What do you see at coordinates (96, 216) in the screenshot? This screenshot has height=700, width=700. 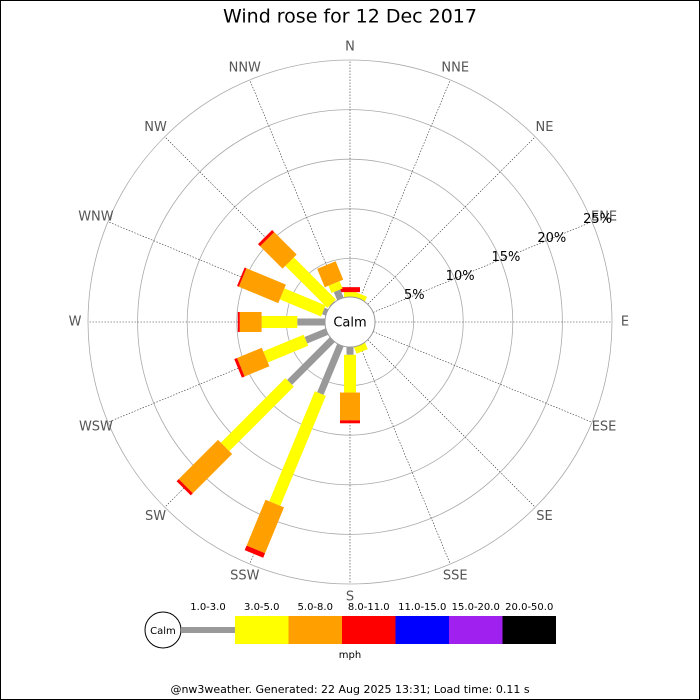 I see `direction-label: WNW` at bounding box center [96, 216].